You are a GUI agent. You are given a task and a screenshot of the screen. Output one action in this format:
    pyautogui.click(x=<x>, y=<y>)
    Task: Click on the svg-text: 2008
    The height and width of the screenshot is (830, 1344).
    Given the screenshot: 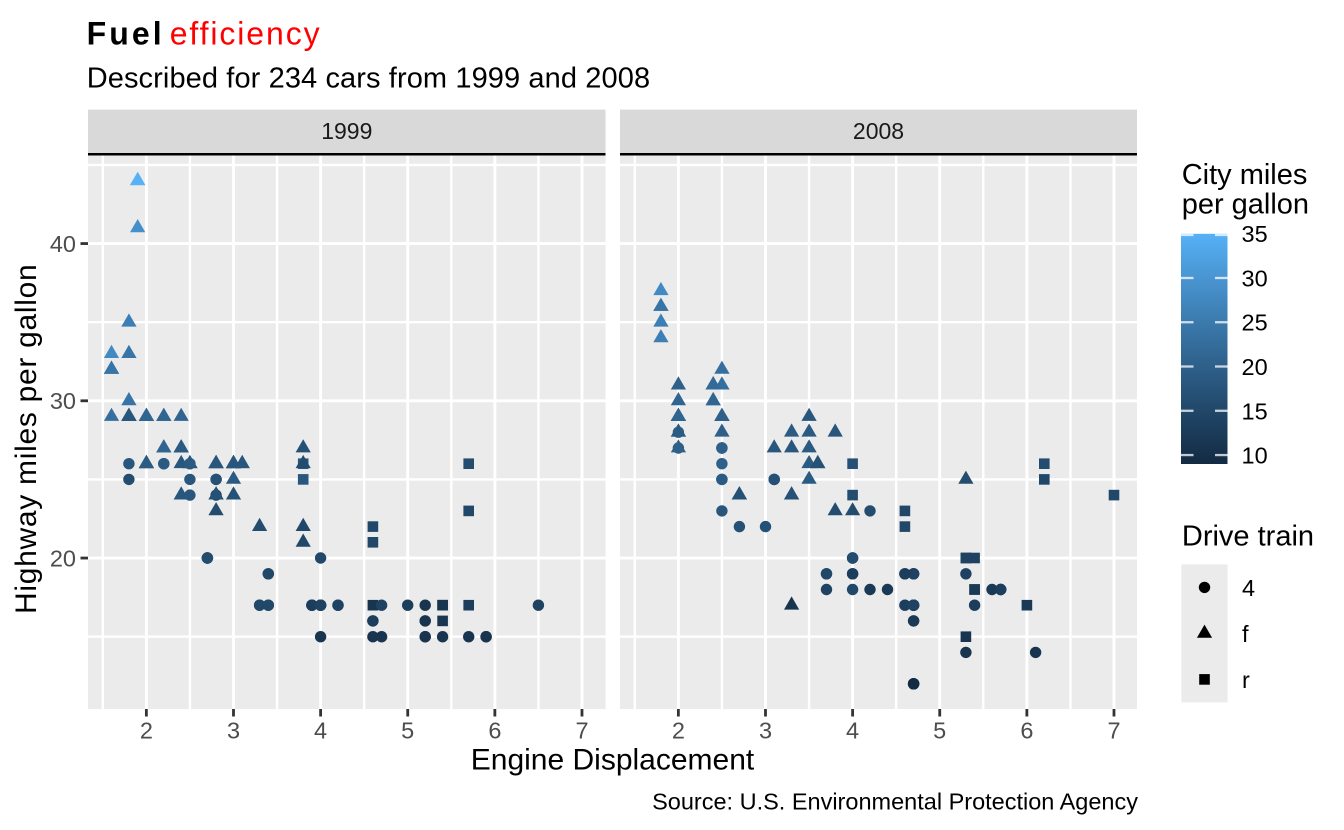 What is the action you would take?
    pyautogui.click(x=878, y=131)
    